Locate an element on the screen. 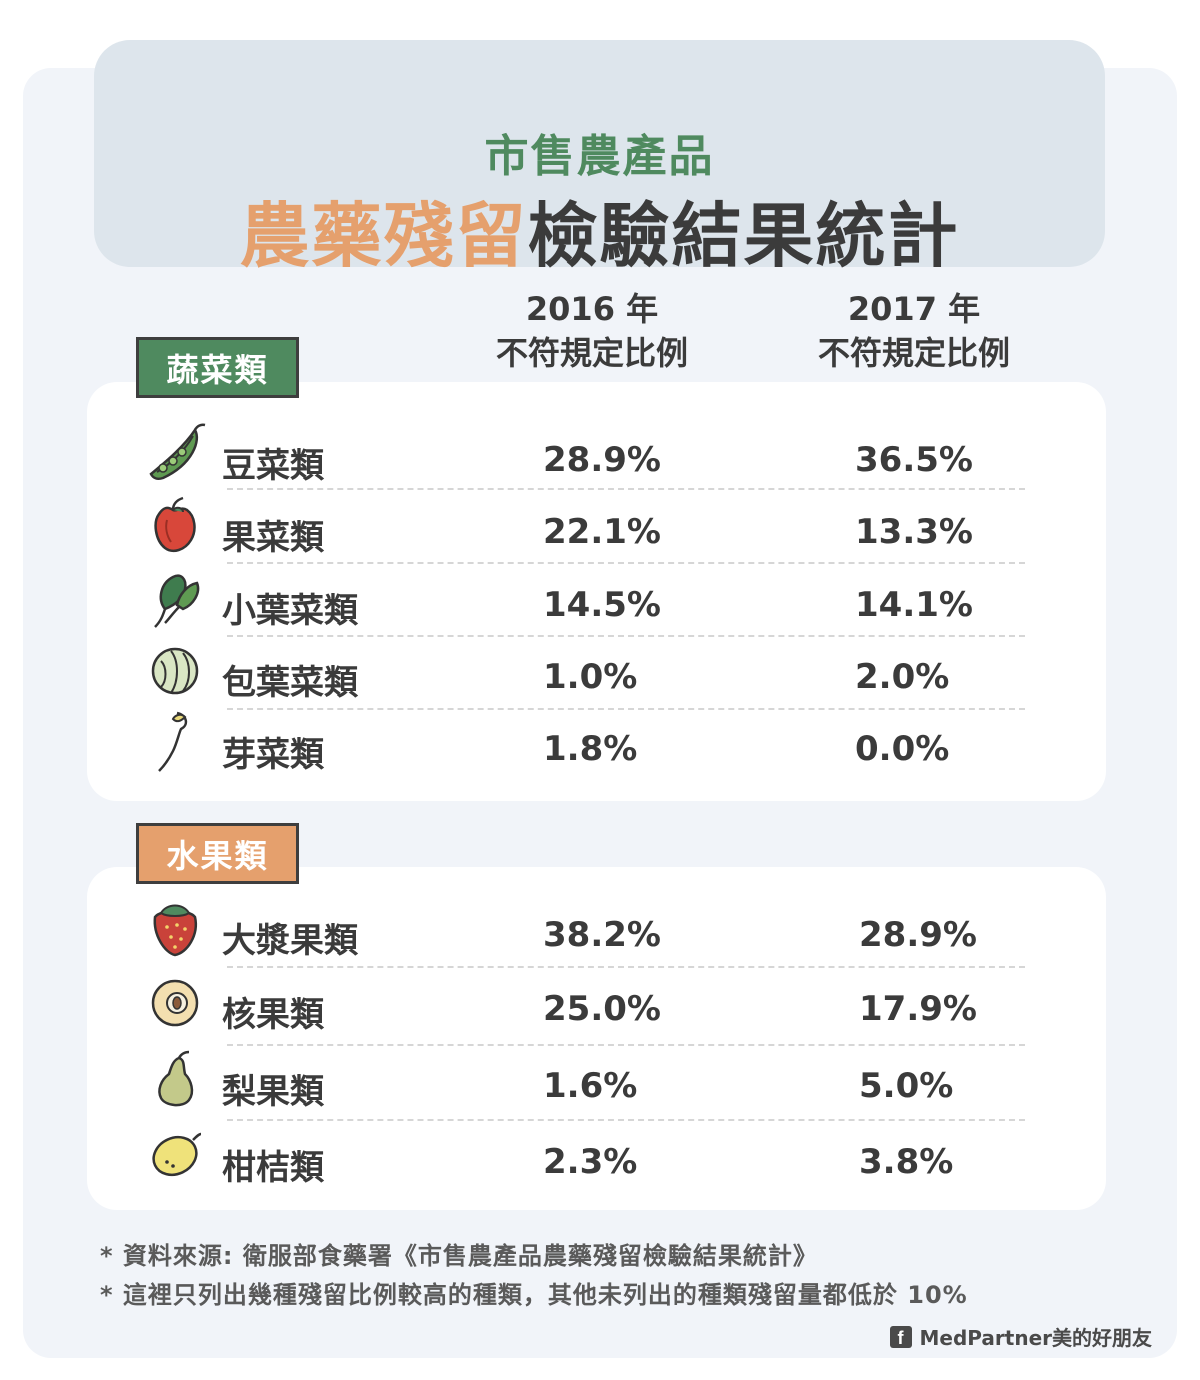 The image size is (1200, 1380). value-2016: 14.5% is located at coordinates (602, 605).